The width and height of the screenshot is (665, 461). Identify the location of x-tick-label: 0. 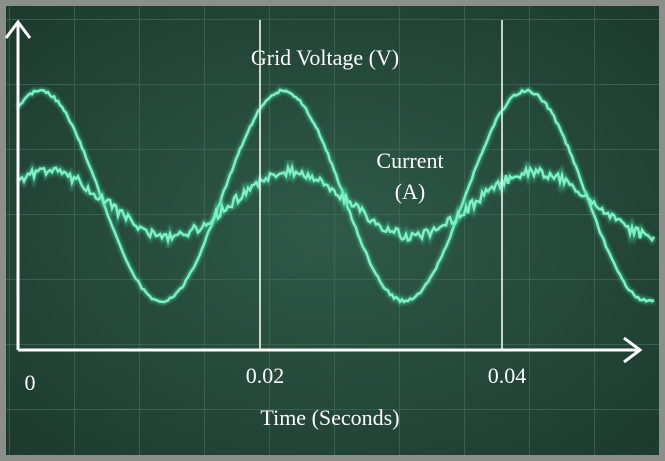
(30, 382).